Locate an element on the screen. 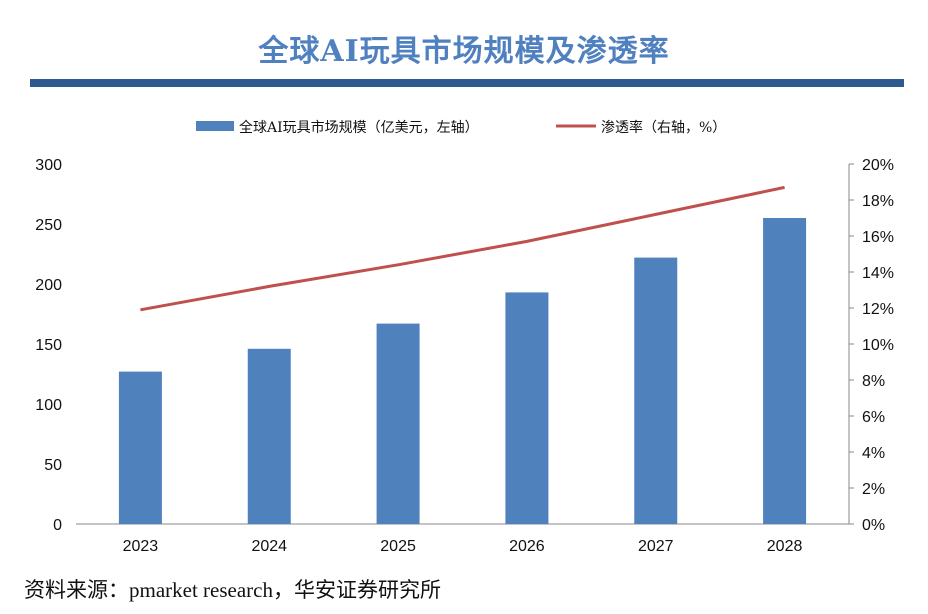  left-axis-tick-label: 150 is located at coordinates (48, 345).